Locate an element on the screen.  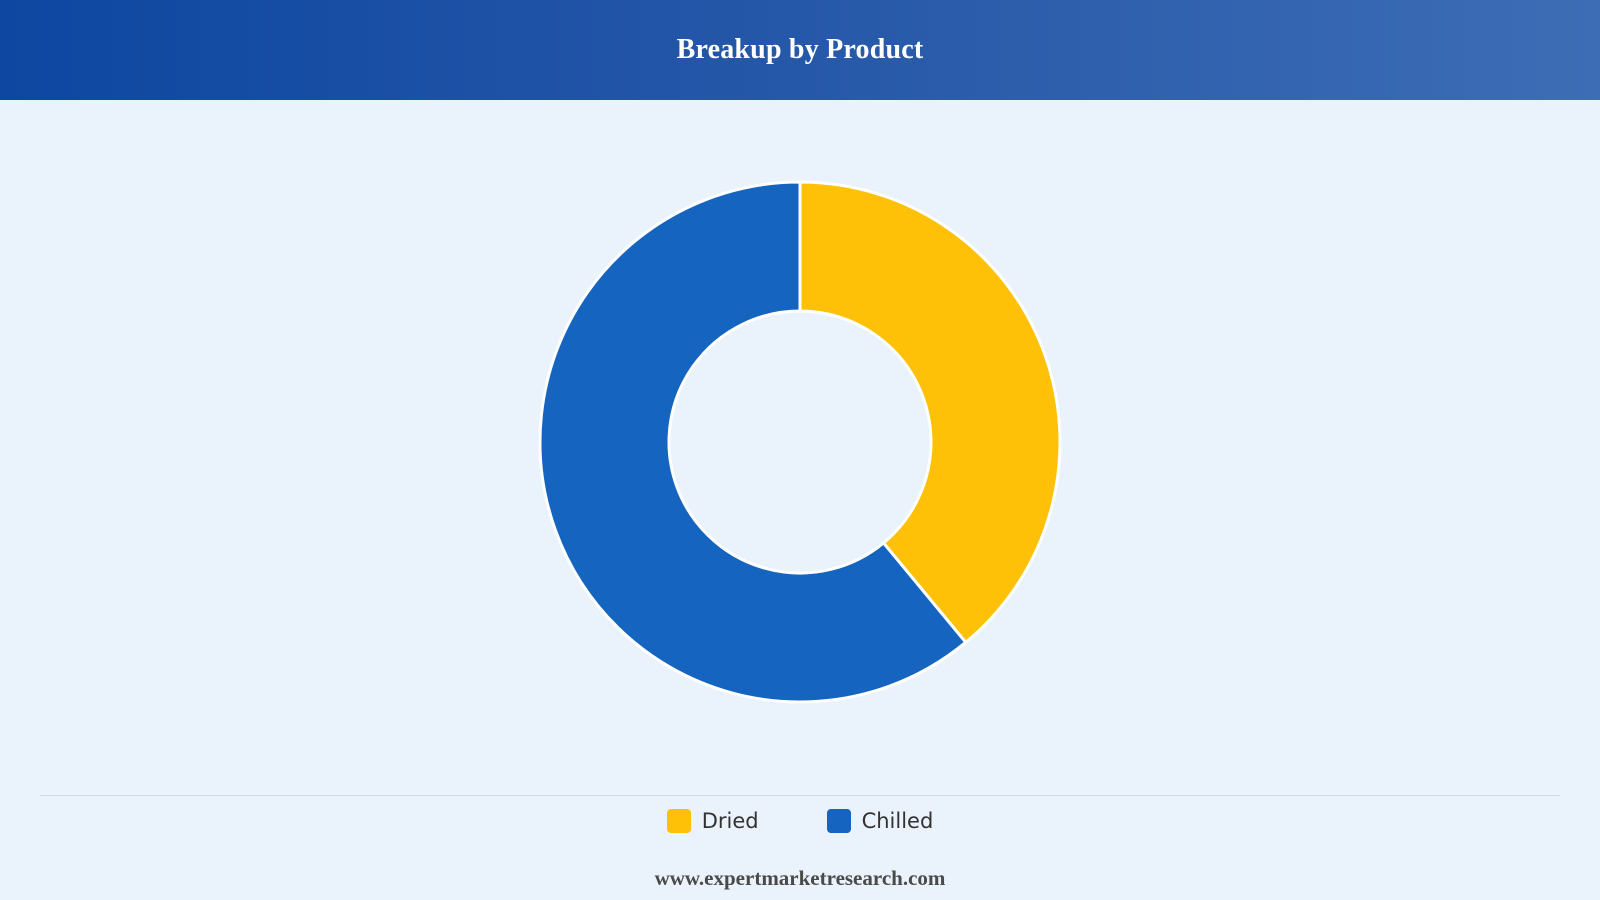
legend-label-chilled: Chilled is located at coordinates (897, 821).